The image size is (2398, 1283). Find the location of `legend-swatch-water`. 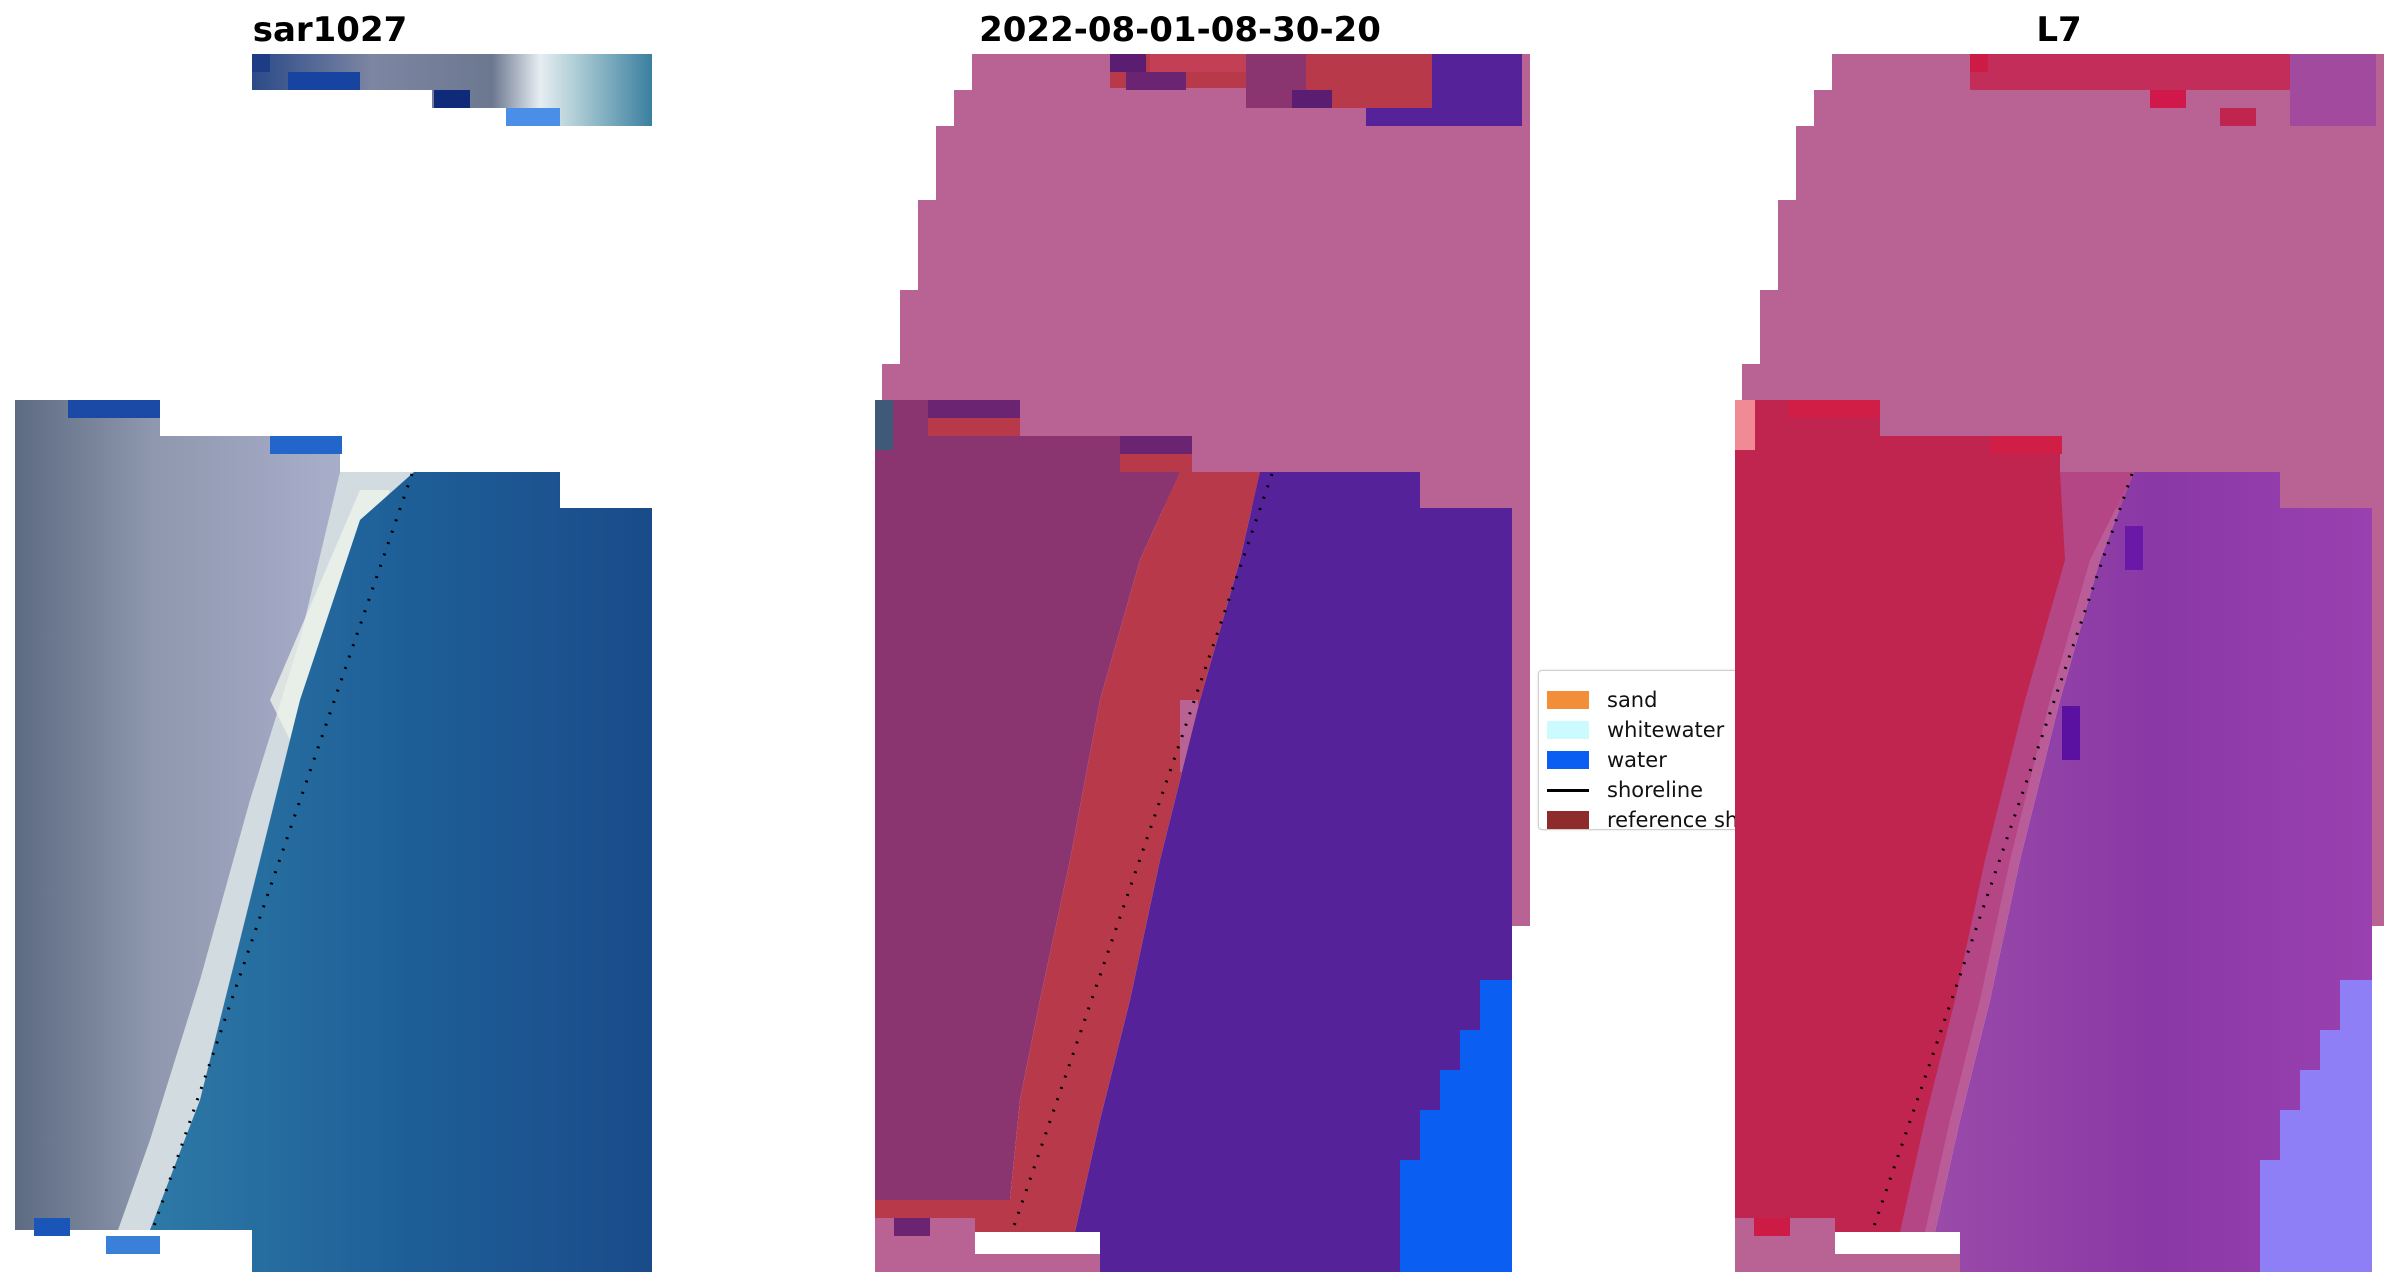

legend-swatch-water is located at coordinates (1568, 760).